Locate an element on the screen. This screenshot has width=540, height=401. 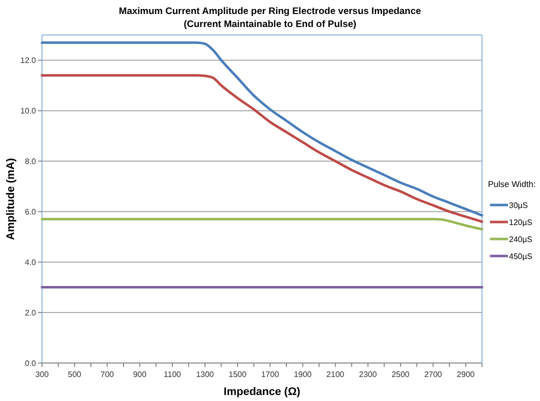
legend-label: 120µS is located at coordinates (520, 222).